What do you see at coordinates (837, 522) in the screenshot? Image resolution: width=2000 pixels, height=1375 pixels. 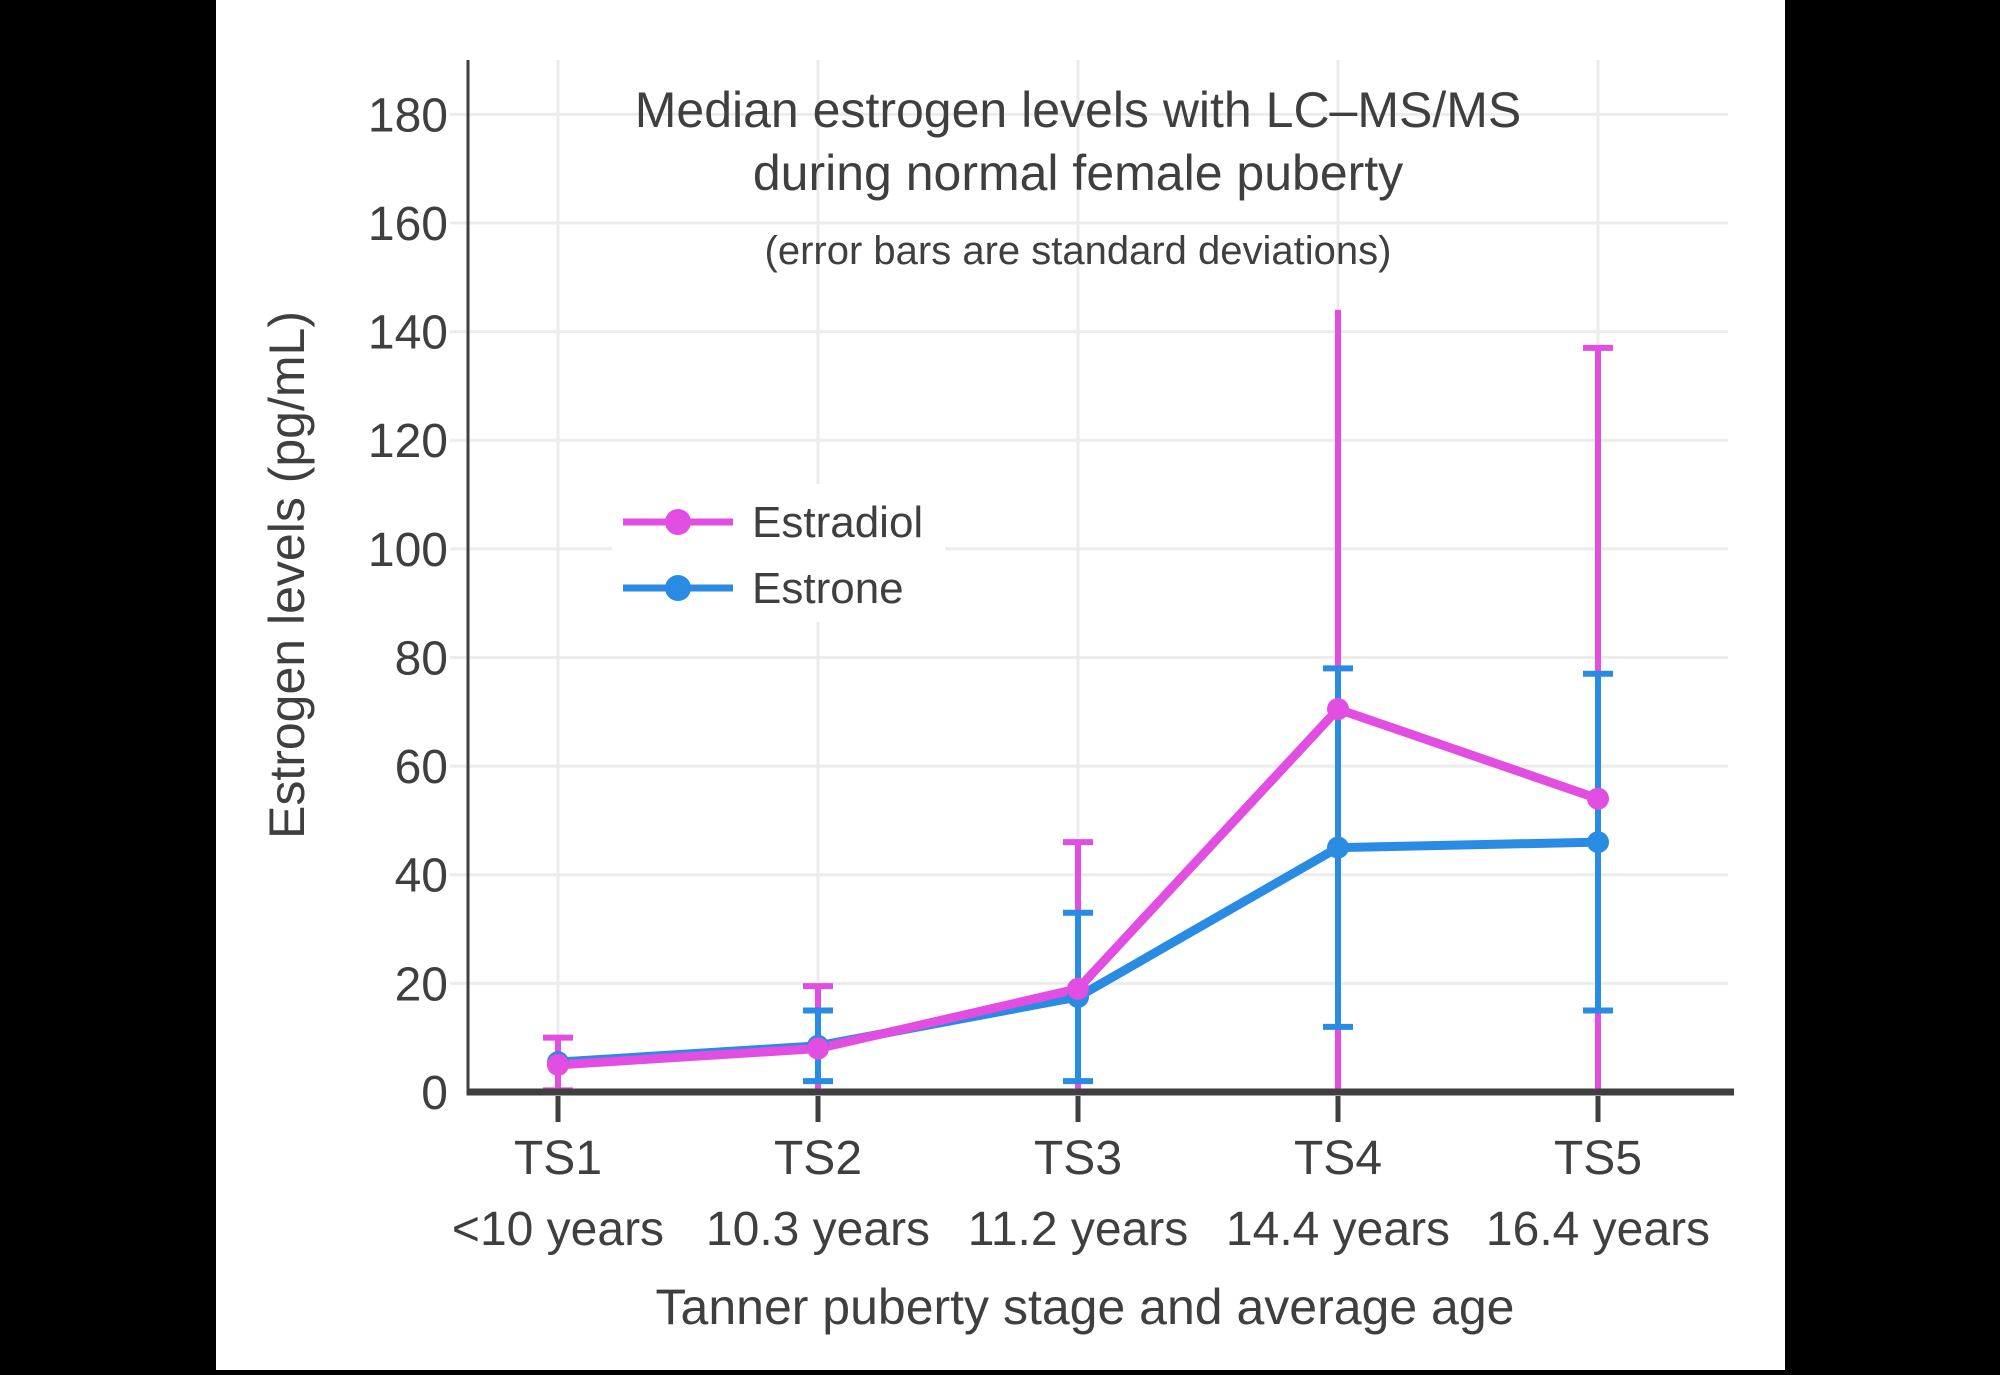 I see `legend-estradiol-label: Estradiol` at bounding box center [837, 522].